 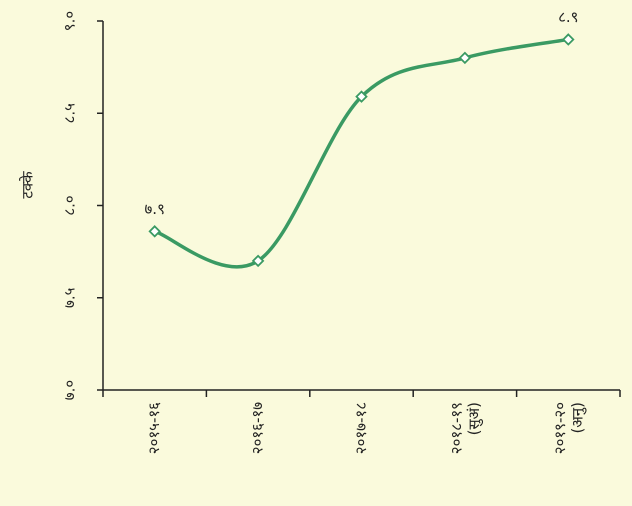 I want to click on x-tick-label: २०१६-१७, so click(x=258, y=428).